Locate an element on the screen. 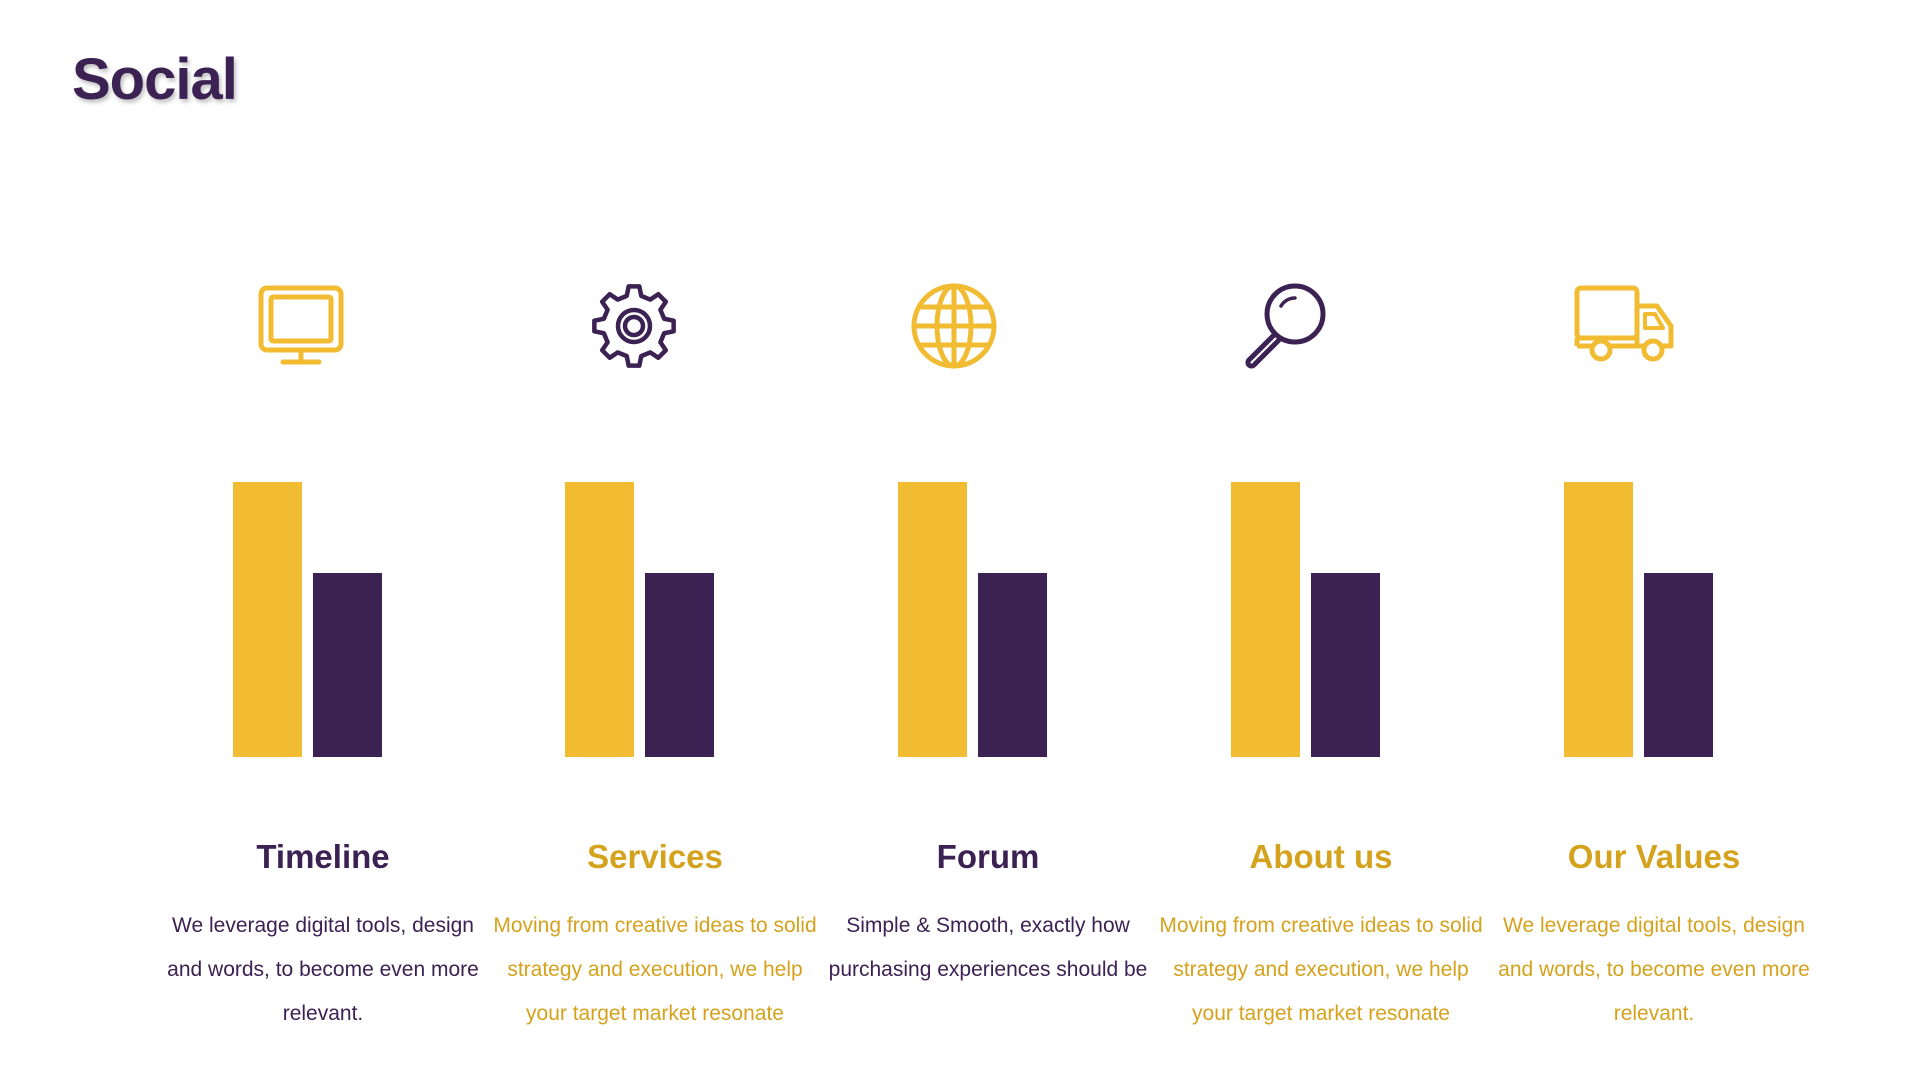 Image resolution: width=1920 pixels, height=1080 pixels. bar-pair-forum is located at coordinates (988, 613).